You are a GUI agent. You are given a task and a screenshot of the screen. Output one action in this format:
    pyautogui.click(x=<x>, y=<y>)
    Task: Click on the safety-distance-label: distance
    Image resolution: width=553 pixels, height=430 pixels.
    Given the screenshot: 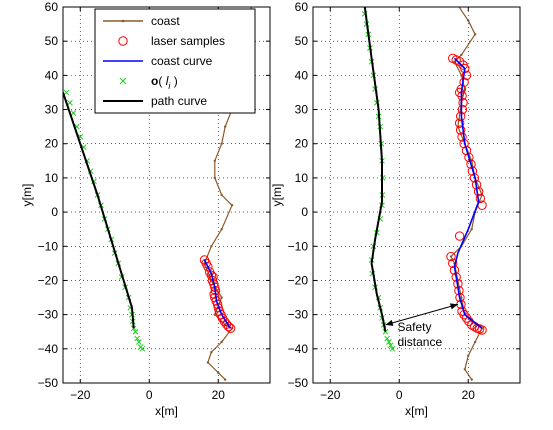 What is the action you would take?
    pyautogui.click(x=419, y=342)
    